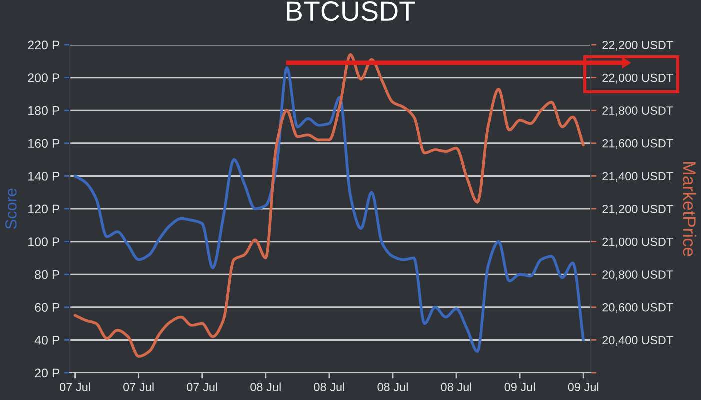 Image resolution: width=701 pixels, height=400 pixels. I want to click on y-tick-label: 40 P, so click(47, 340).